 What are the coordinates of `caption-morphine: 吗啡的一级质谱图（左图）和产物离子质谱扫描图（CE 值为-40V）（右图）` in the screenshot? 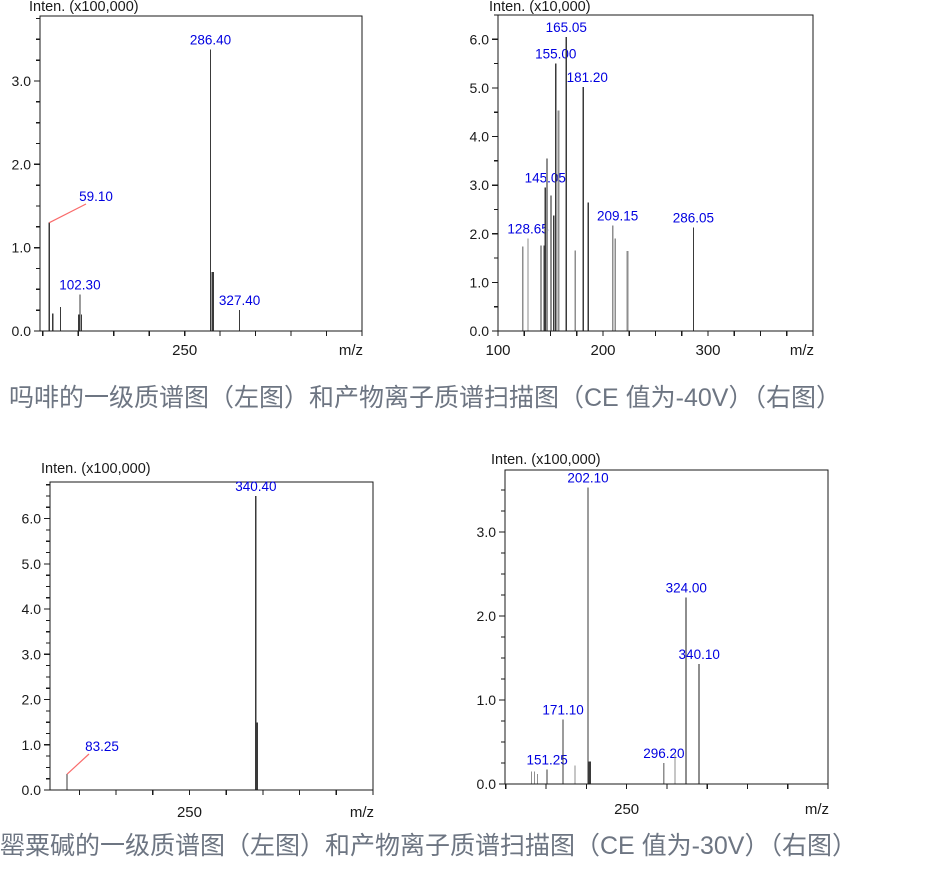 It's located at (425, 398).